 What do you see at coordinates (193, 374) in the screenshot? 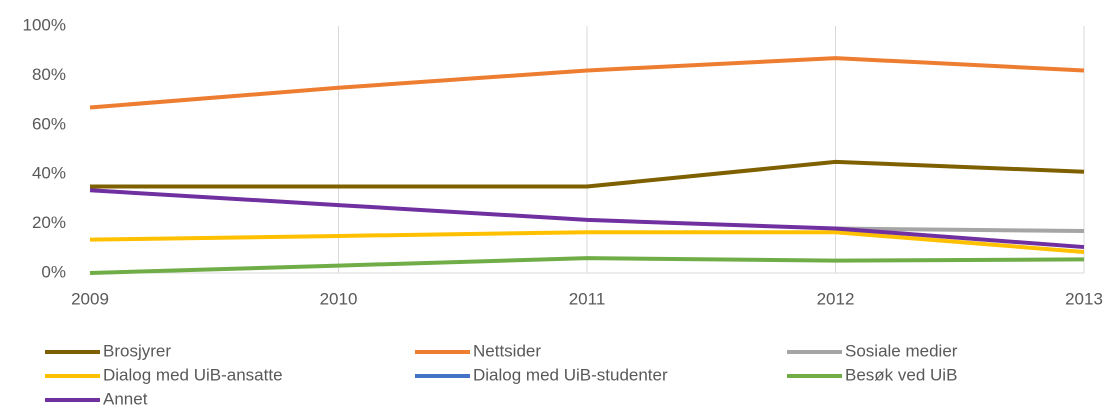
I see `legend-label: Dialog med UiB-ansatte` at bounding box center [193, 374].